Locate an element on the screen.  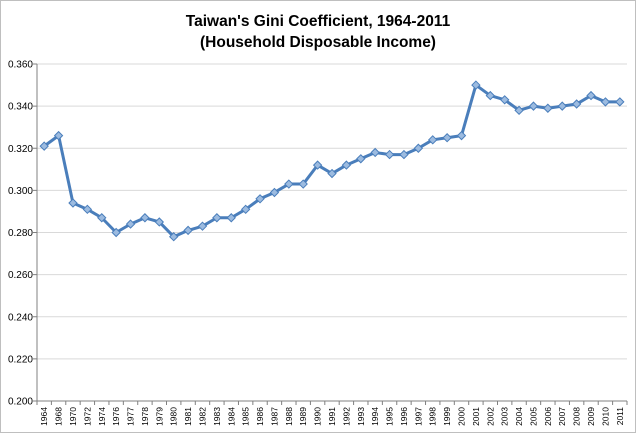
x-tick-label: 2003 is located at coordinates (505, 416).